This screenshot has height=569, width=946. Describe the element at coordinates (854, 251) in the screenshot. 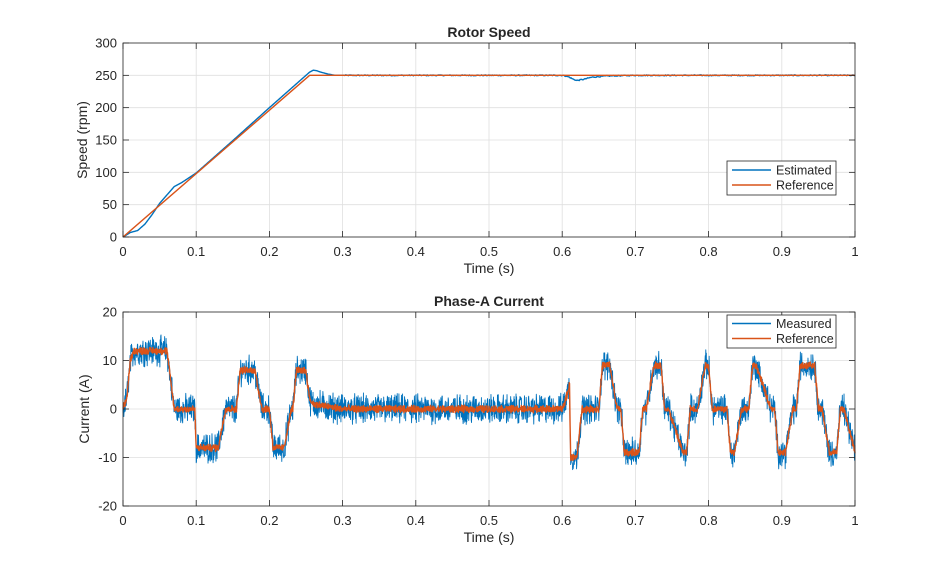

I see `rotor-speed-xtick-label: 1` at that location.